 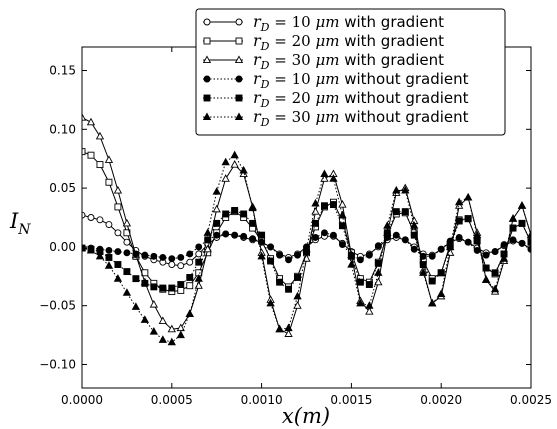 What do you see at coordinates (57, 306) in the screenshot?
I see `y-tick-label: −0.05` at bounding box center [57, 306].